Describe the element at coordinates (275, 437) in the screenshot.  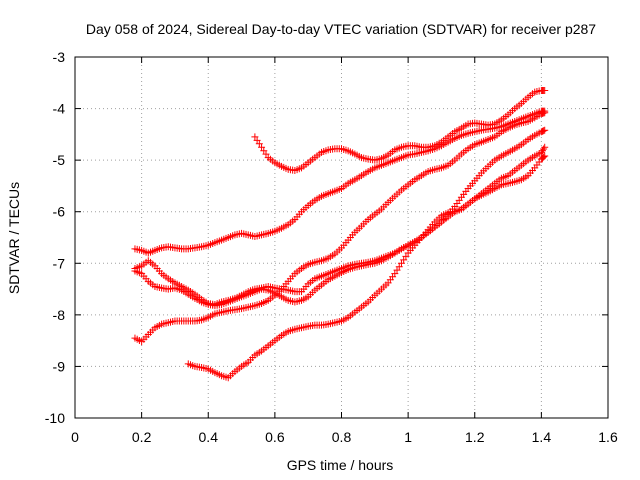
I see `x-tick-label: 0.6` at that location.